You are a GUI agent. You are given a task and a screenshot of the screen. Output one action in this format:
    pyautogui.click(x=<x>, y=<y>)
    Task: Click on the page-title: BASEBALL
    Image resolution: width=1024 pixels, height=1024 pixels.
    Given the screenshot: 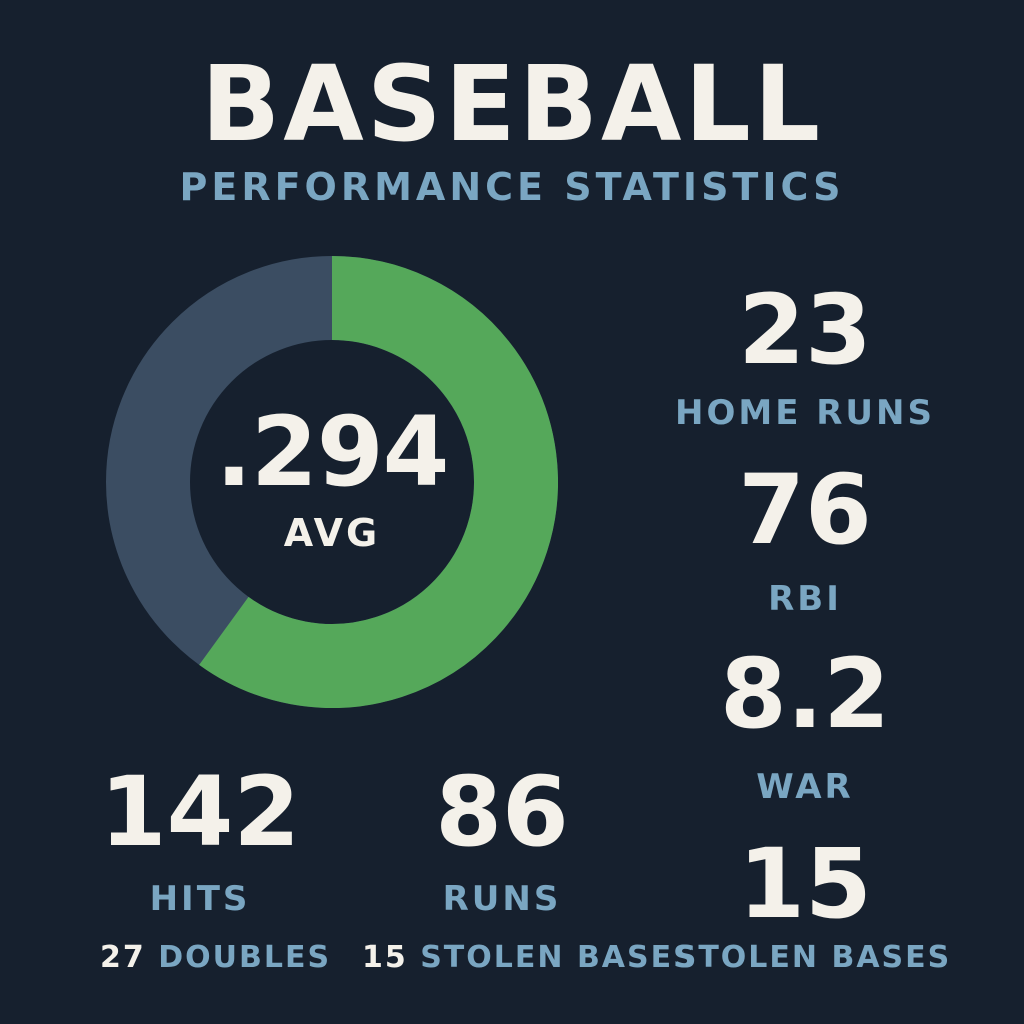 What is the action you would take?
    pyautogui.click(x=512, y=104)
    